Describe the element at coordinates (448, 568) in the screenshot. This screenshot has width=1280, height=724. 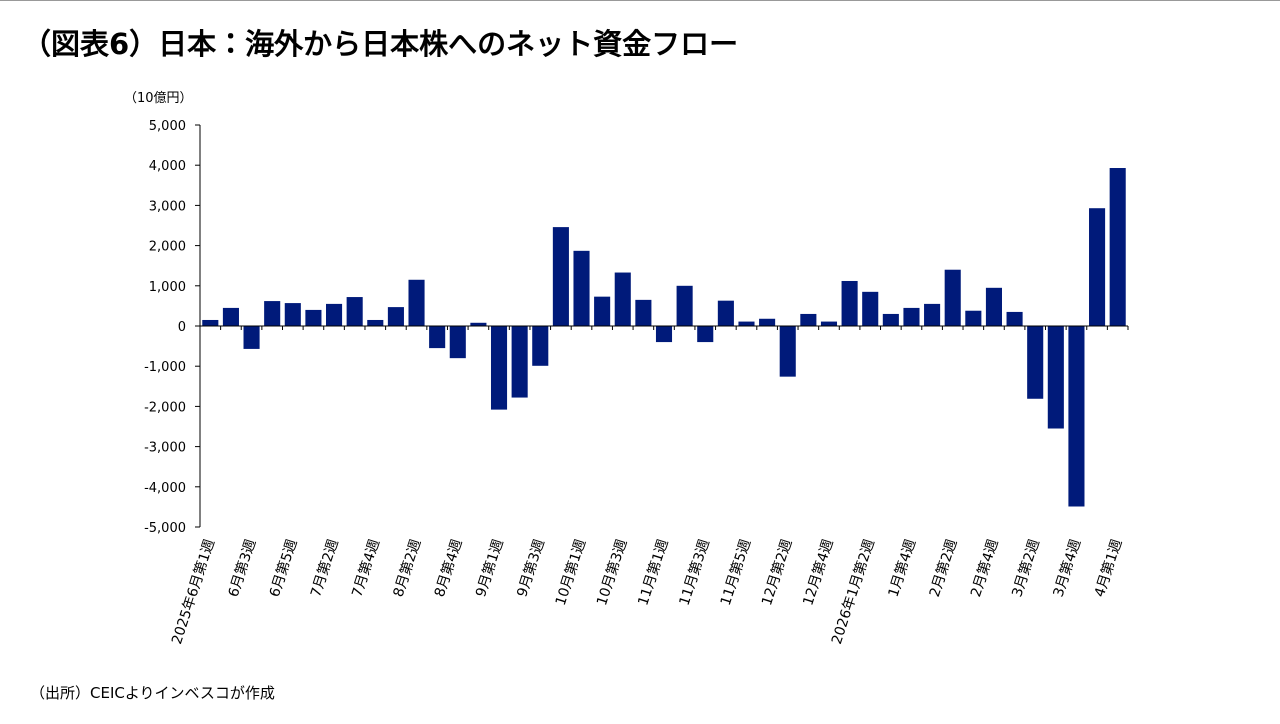
I see `x-tick-label: 8月第4週` at that location.